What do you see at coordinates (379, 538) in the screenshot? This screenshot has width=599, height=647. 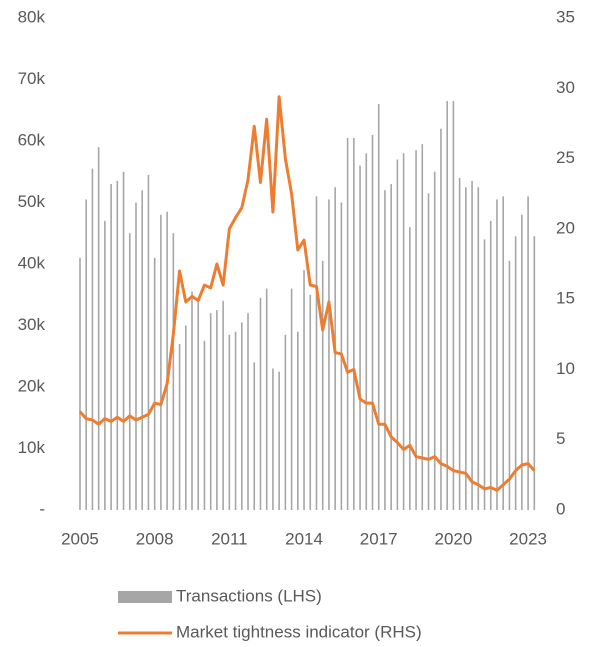 I see `x-tick-label: 2017` at bounding box center [379, 538].